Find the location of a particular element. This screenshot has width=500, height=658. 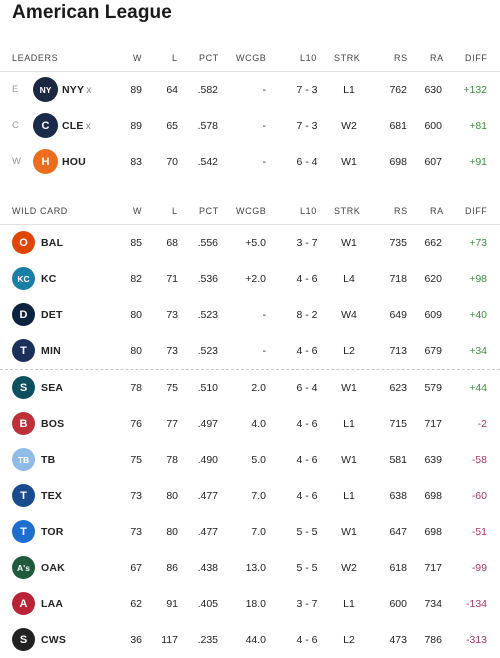

team-logo-glyph: A is located at coordinates (23, 603).